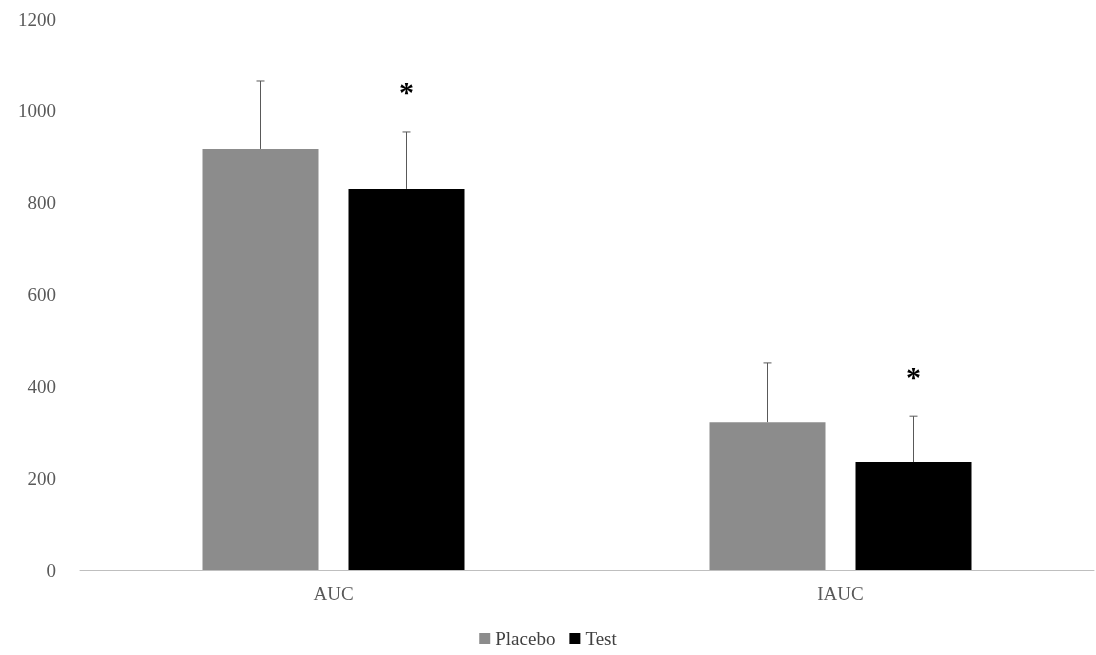 Image resolution: width=1096 pixels, height=655 pixels. I want to click on y-tick-label: 0, so click(51, 570).